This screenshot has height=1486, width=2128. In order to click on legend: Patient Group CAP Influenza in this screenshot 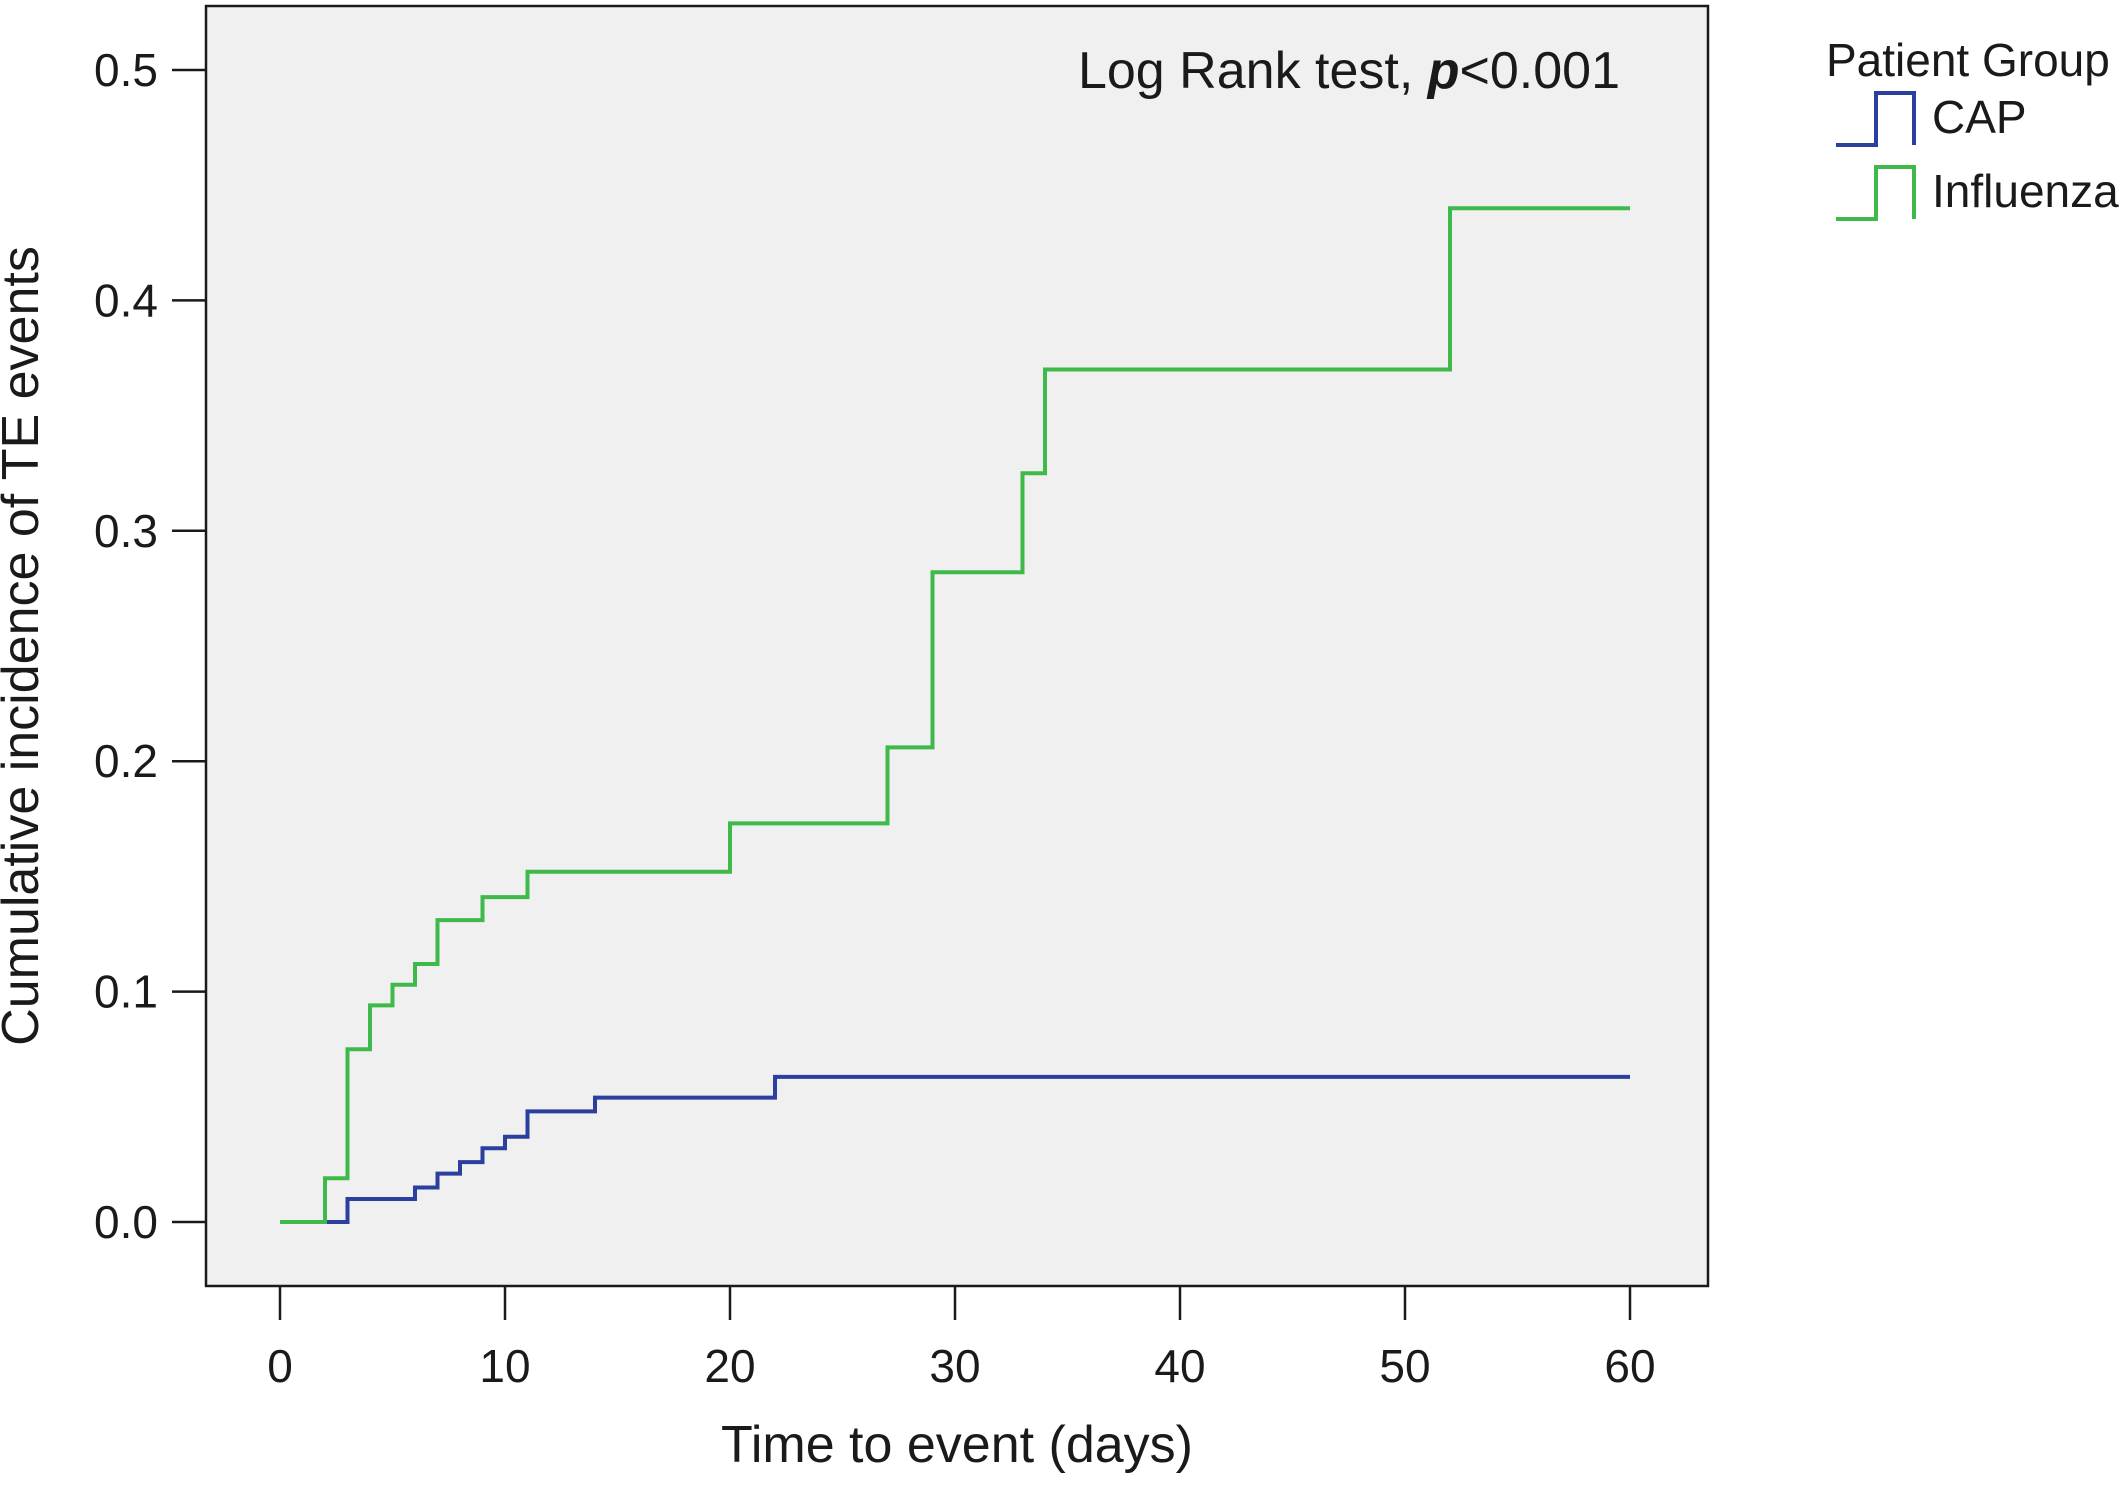, I will do `click(1972, 127)`.